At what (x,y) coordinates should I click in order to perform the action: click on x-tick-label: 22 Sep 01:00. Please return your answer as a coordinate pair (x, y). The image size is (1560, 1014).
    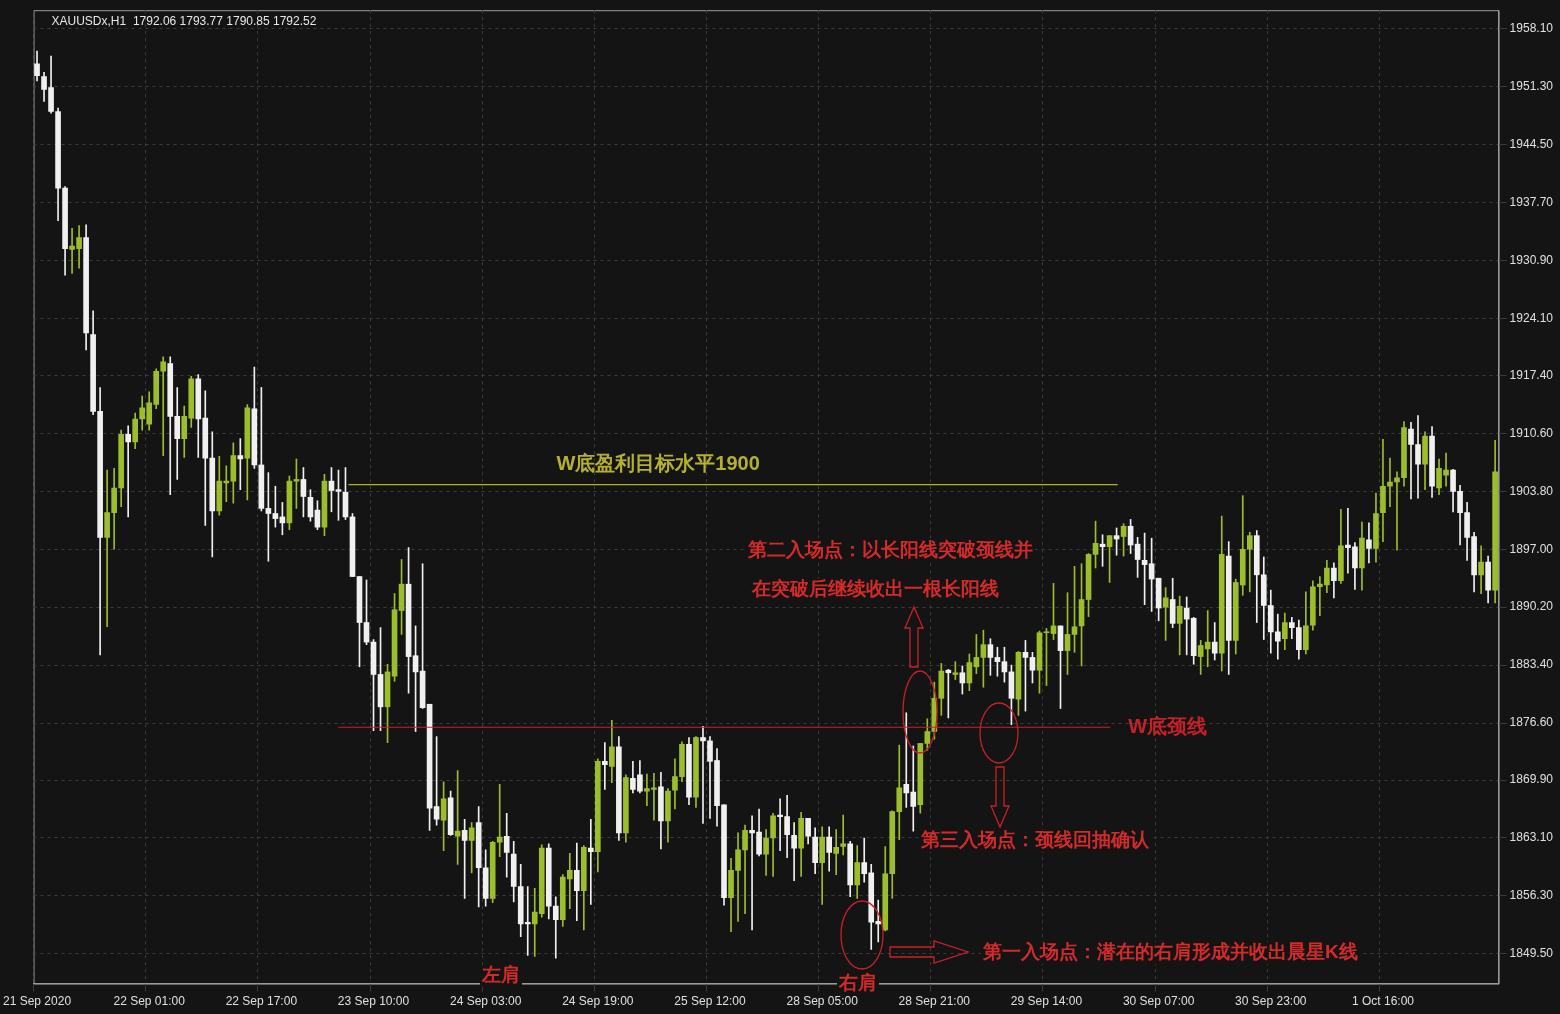
    Looking at the image, I should click on (149, 1001).